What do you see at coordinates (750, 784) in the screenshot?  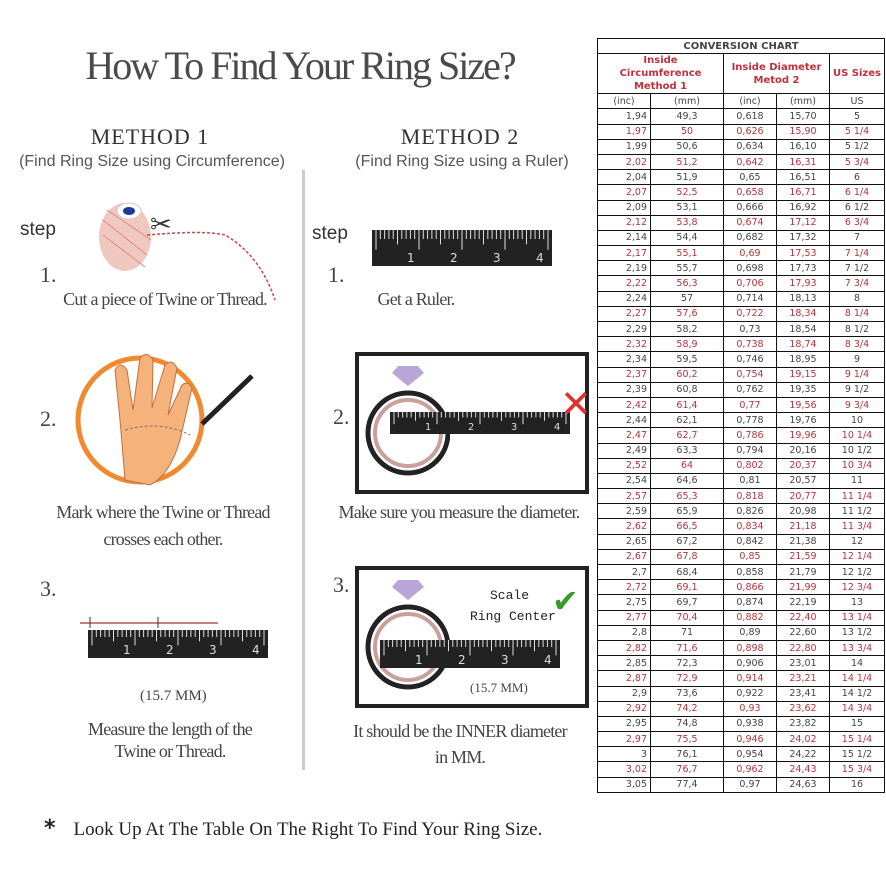 I see `diam-inch-cell: 0,97` at bounding box center [750, 784].